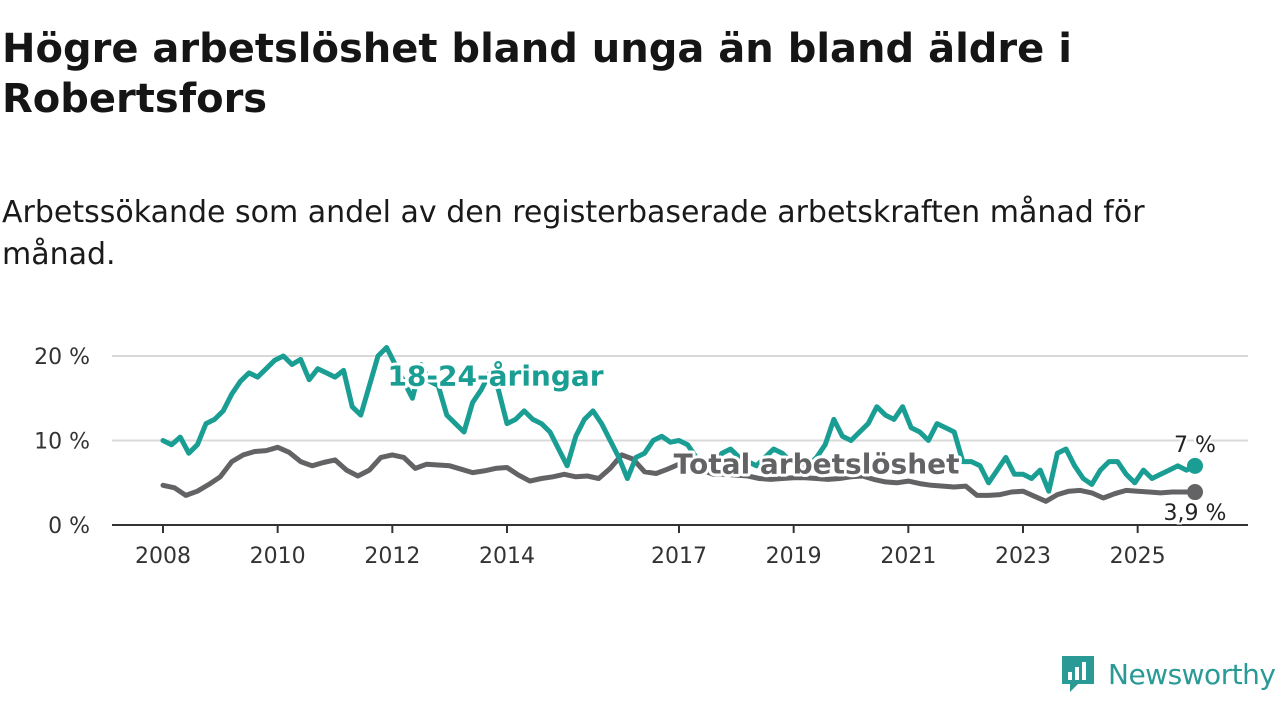 This screenshot has height=720, width=1280. What do you see at coordinates (1078, 674) in the screenshot?
I see `newsworthy-logo-icon` at bounding box center [1078, 674].